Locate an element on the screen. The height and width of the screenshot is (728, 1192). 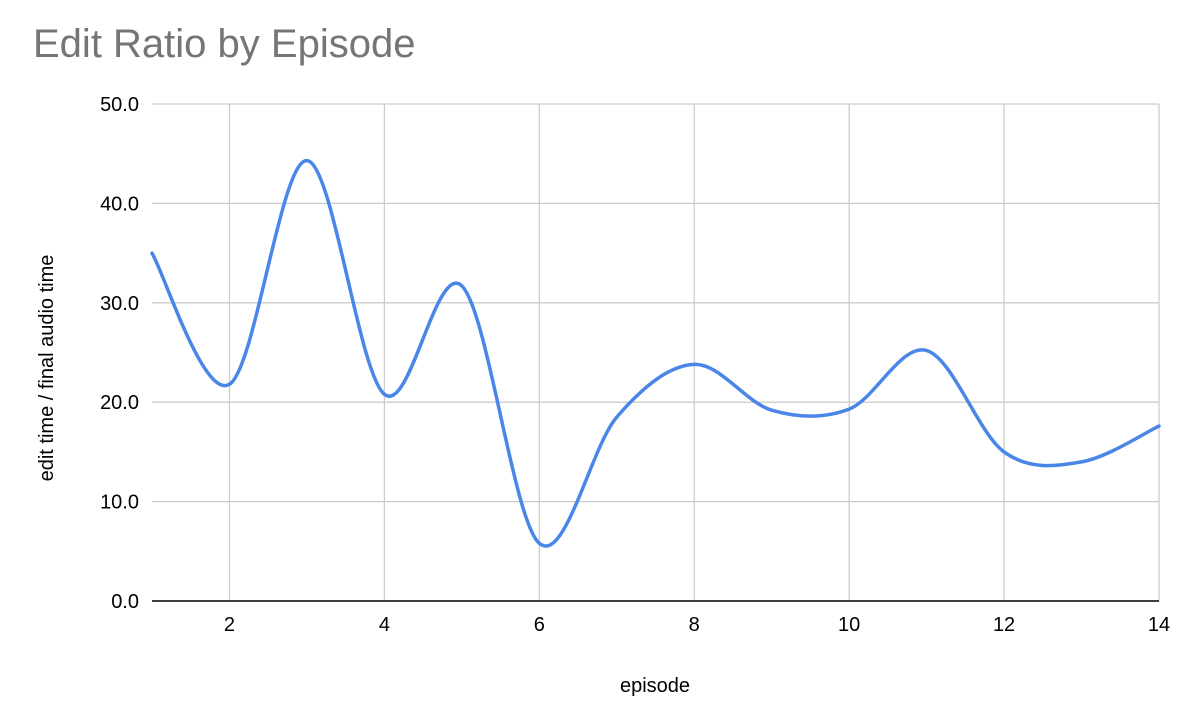
x-tick-label: 14 is located at coordinates (1159, 625).